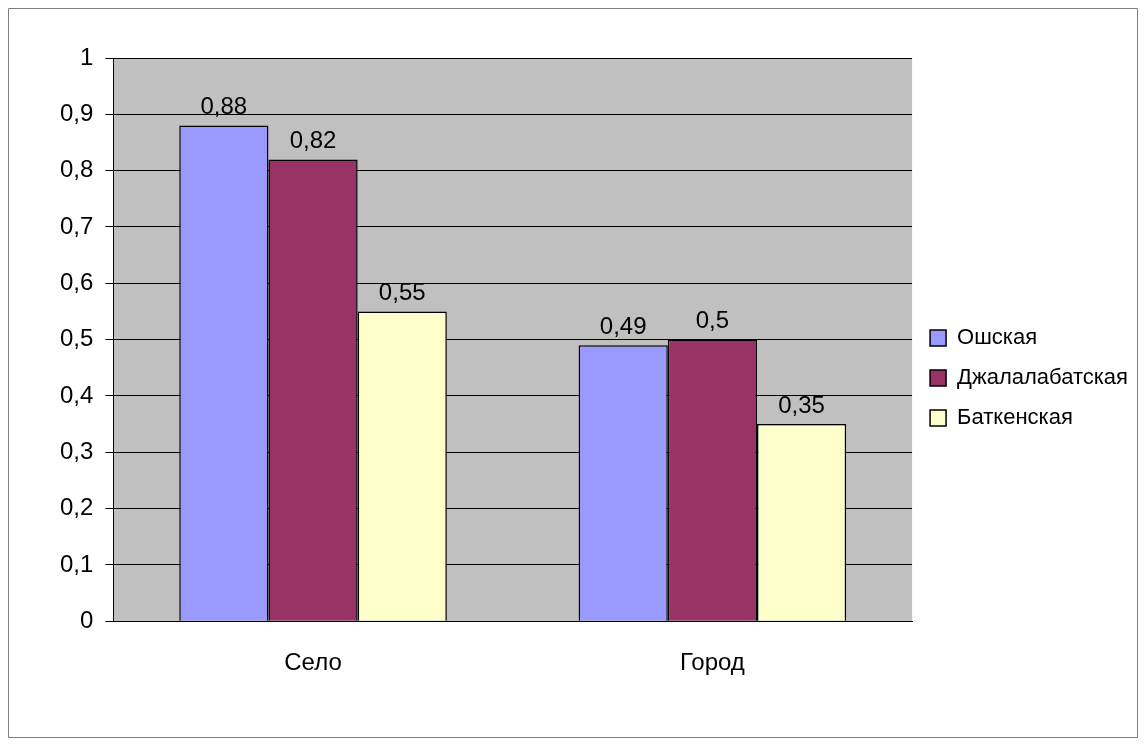 The width and height of the screenshot is (1146, 747). I want to click on data-label: 0,5, so click(712, 320).